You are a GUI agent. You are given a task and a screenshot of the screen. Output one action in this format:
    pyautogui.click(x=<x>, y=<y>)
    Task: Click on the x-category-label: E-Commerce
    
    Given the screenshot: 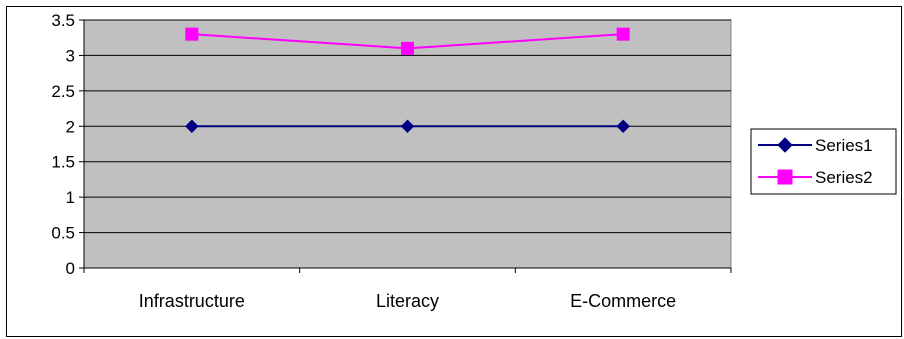 What is the action you would take?
    pyautogui.click(x=623, y=301)
    